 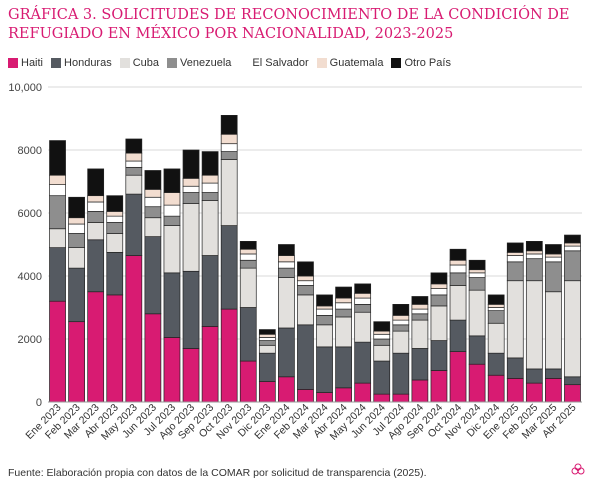 I want to click on y-tick-label: 10,000, so click(x=25, y=88).